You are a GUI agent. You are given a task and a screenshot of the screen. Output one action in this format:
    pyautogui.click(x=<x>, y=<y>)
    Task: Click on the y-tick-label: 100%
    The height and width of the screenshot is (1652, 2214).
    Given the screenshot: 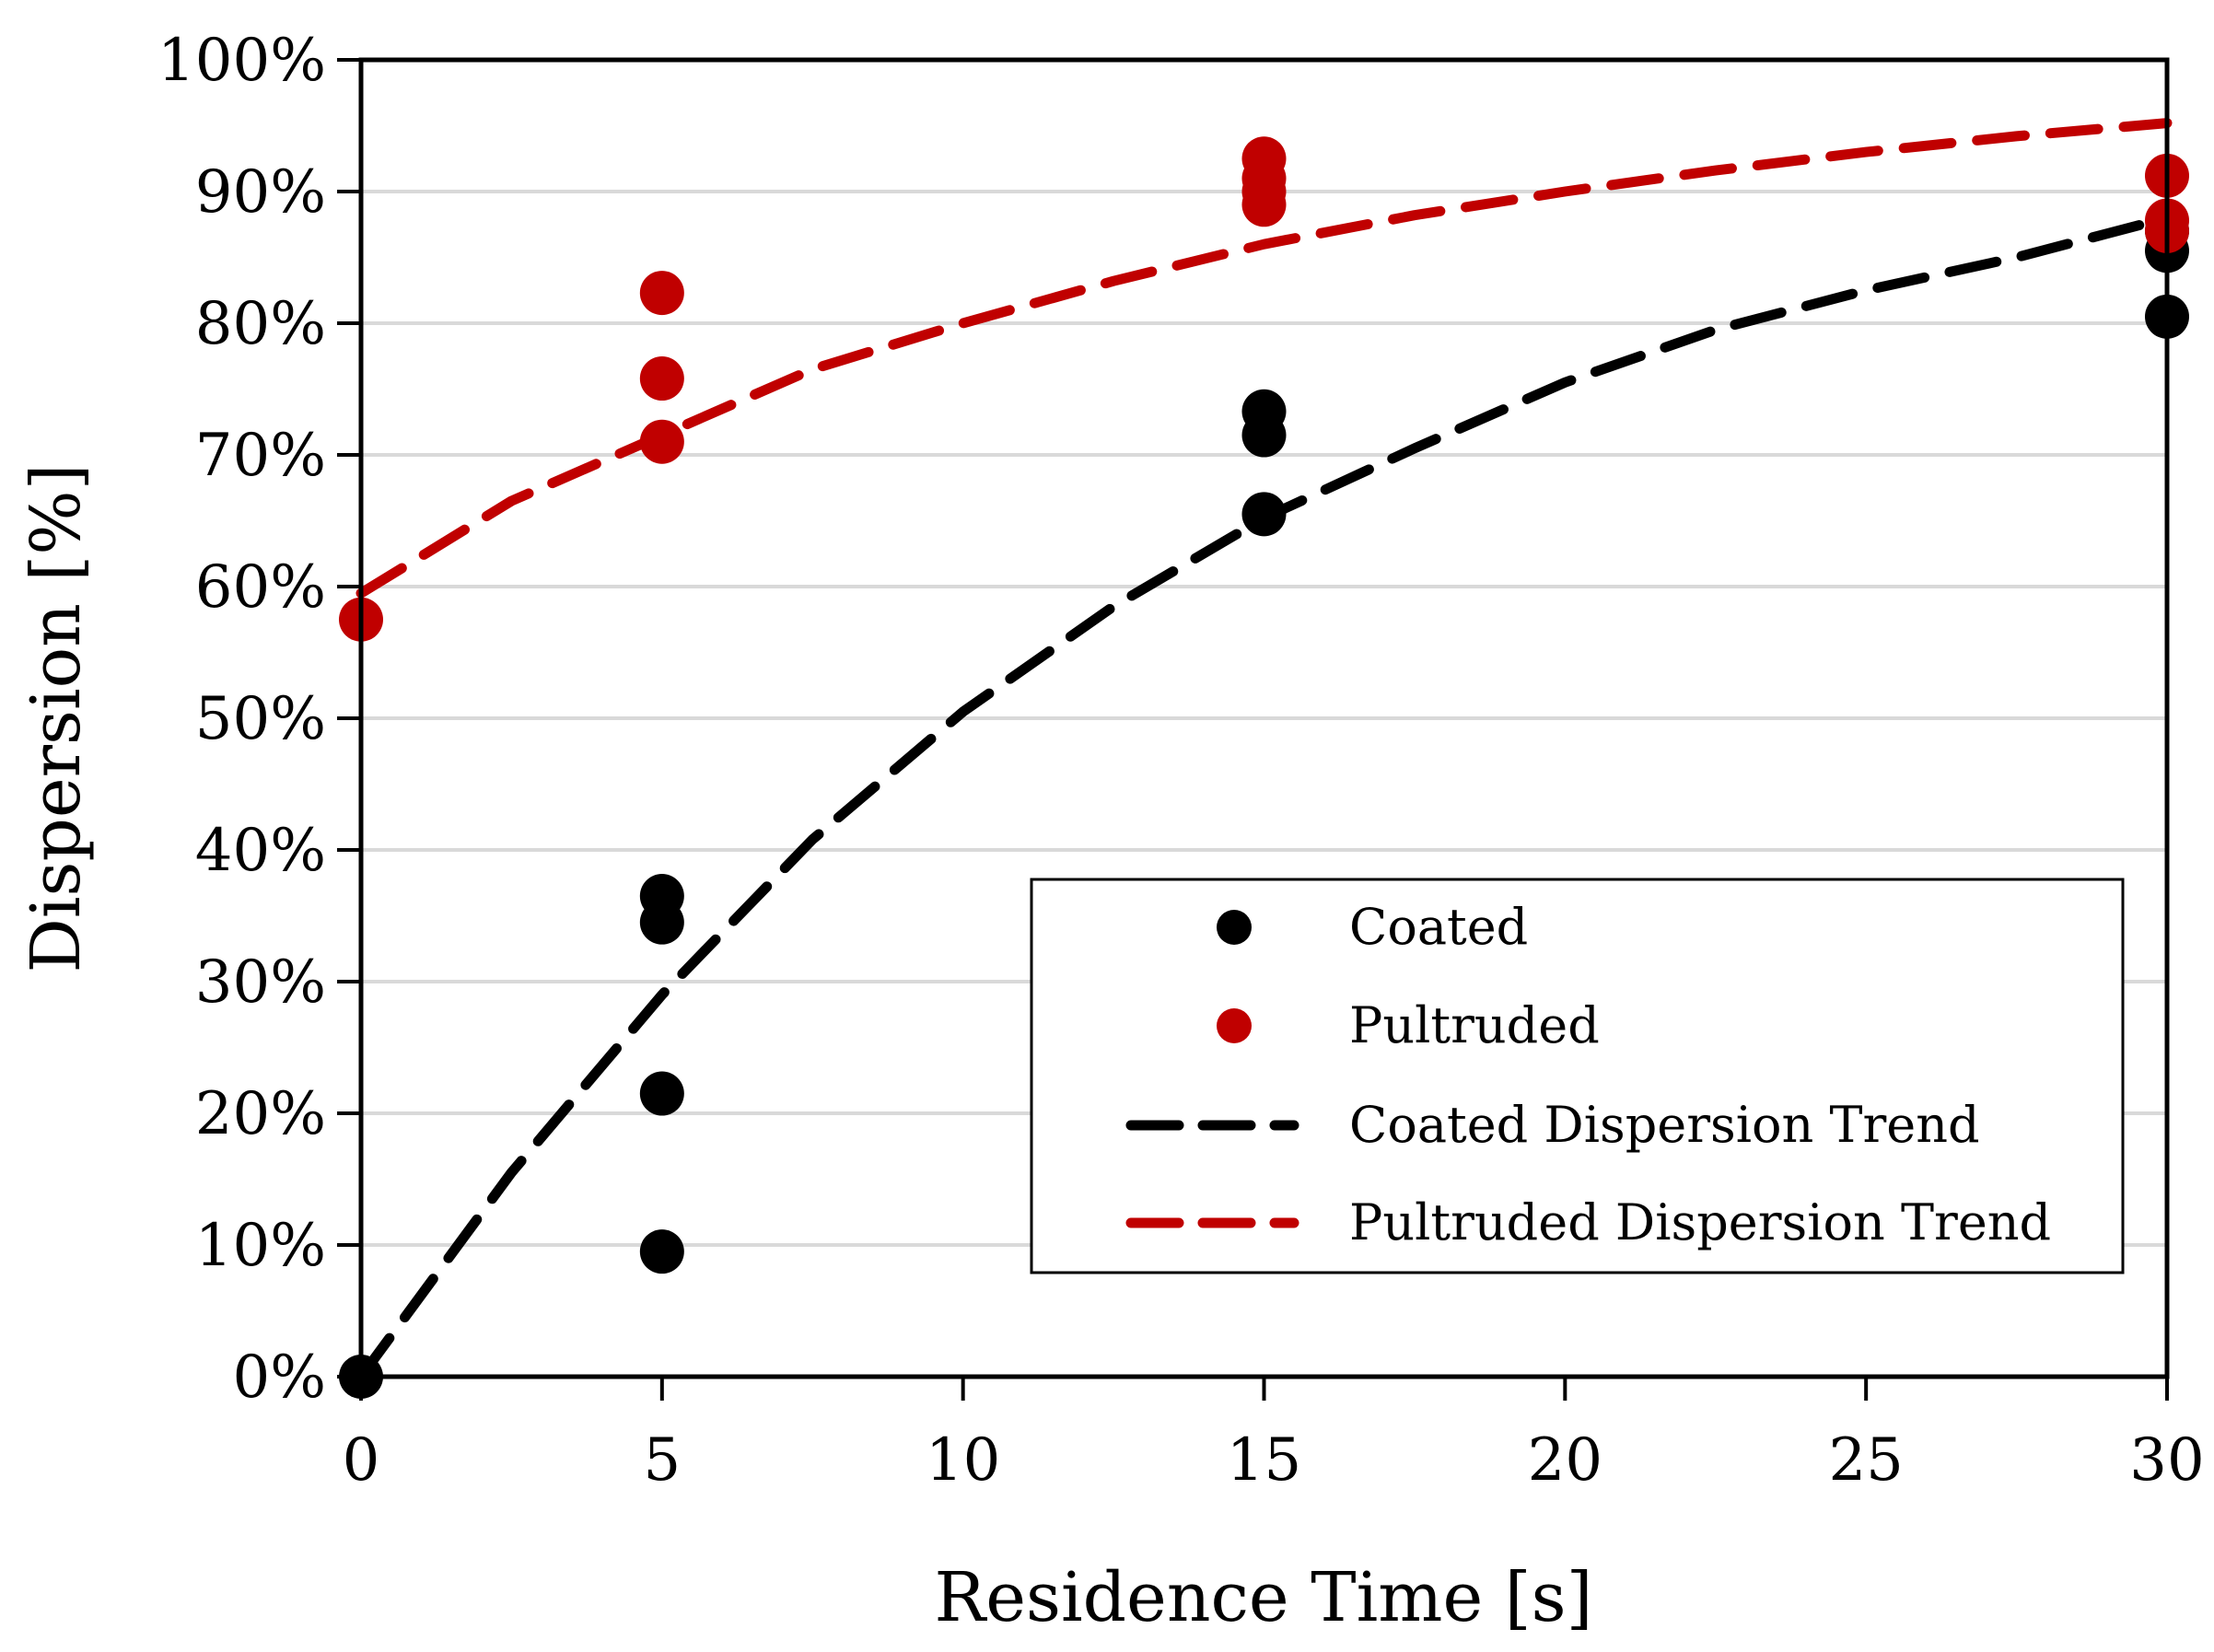 What is the action you would take?
    pyautogui.click(x=241, y=61)
    